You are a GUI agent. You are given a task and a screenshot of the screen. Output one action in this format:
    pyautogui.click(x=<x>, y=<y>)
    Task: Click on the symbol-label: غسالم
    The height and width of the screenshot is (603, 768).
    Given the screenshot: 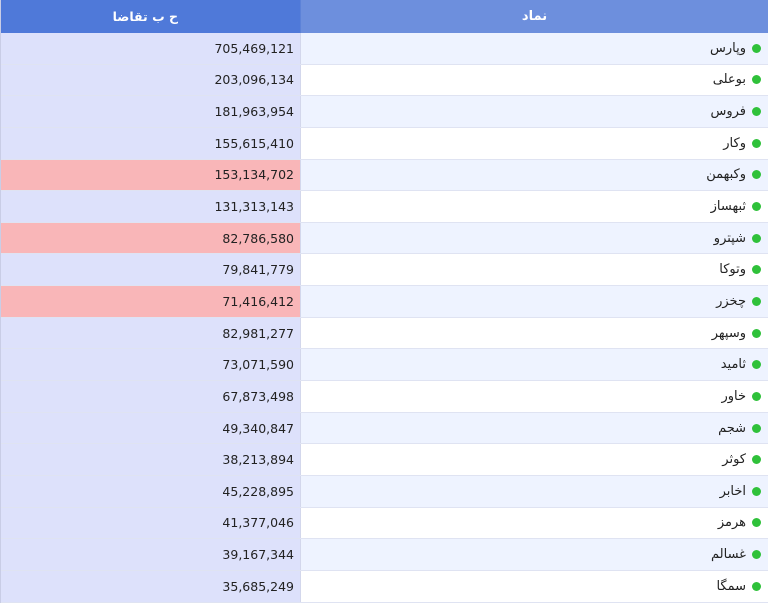 What is the action you would take?
    pyautogui.click(x=728, y=555)
    